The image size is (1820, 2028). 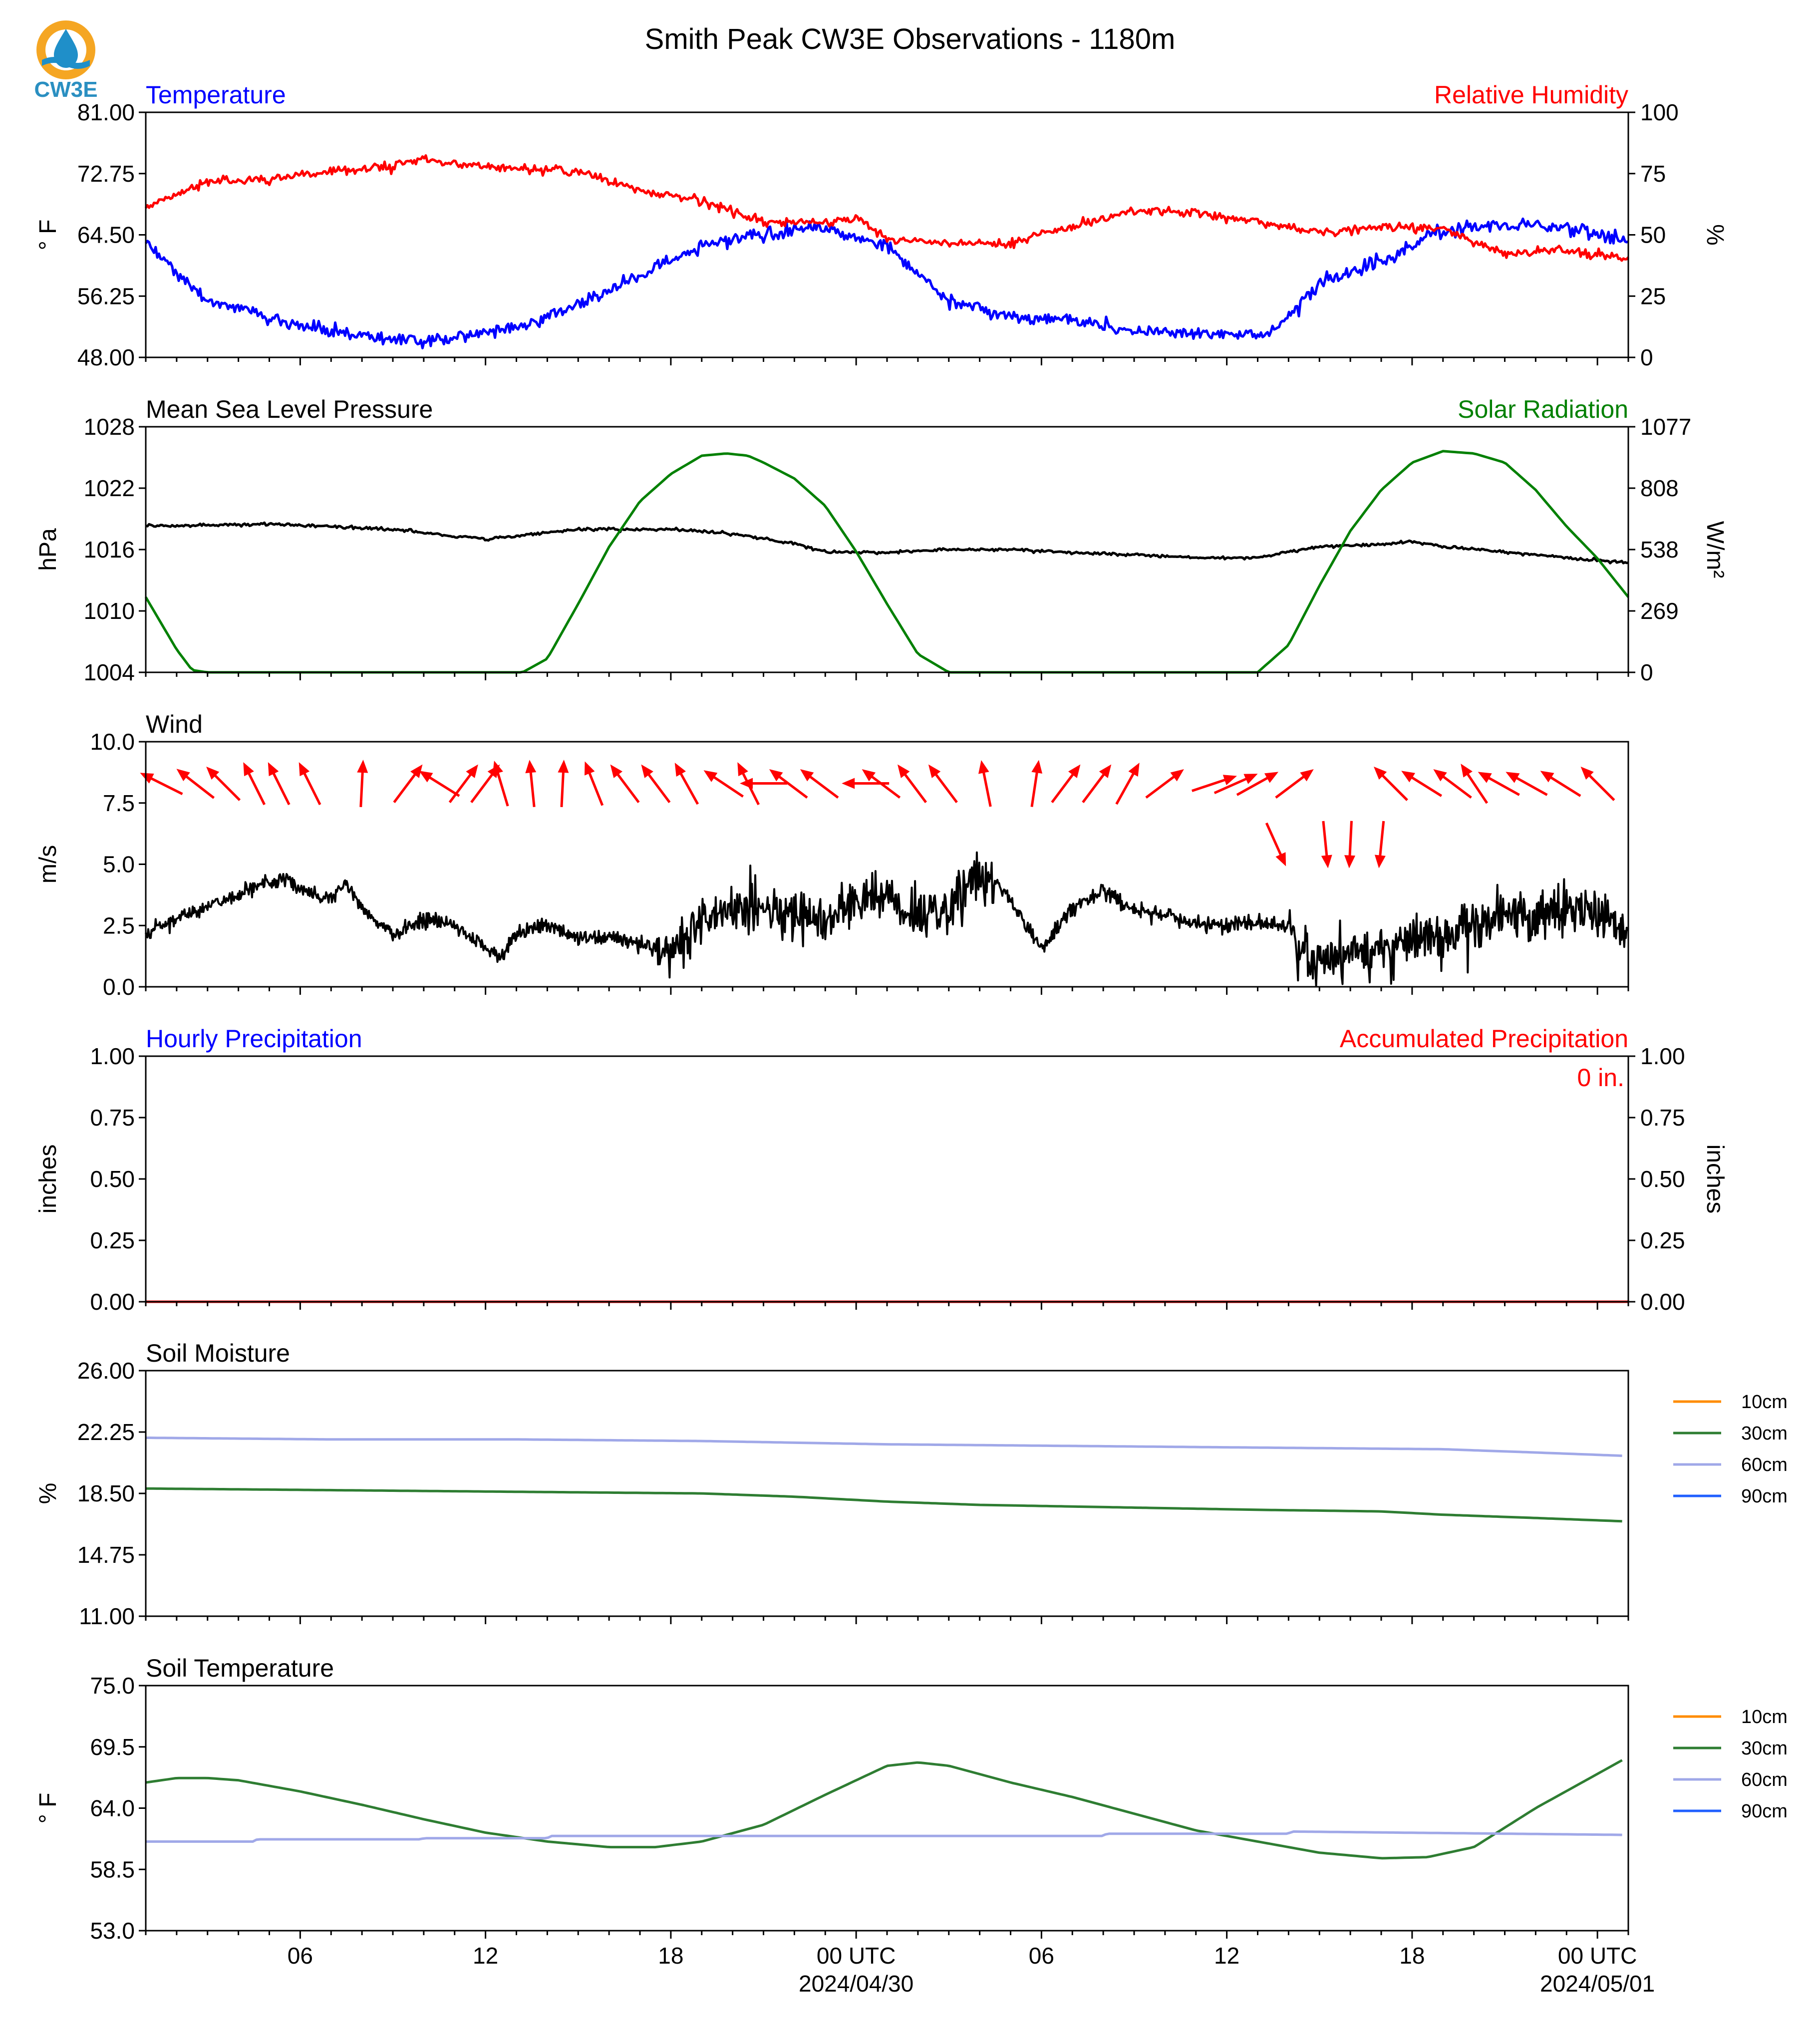 I want to click on legend-label: 30cm, so click(x=1764, y=1433).